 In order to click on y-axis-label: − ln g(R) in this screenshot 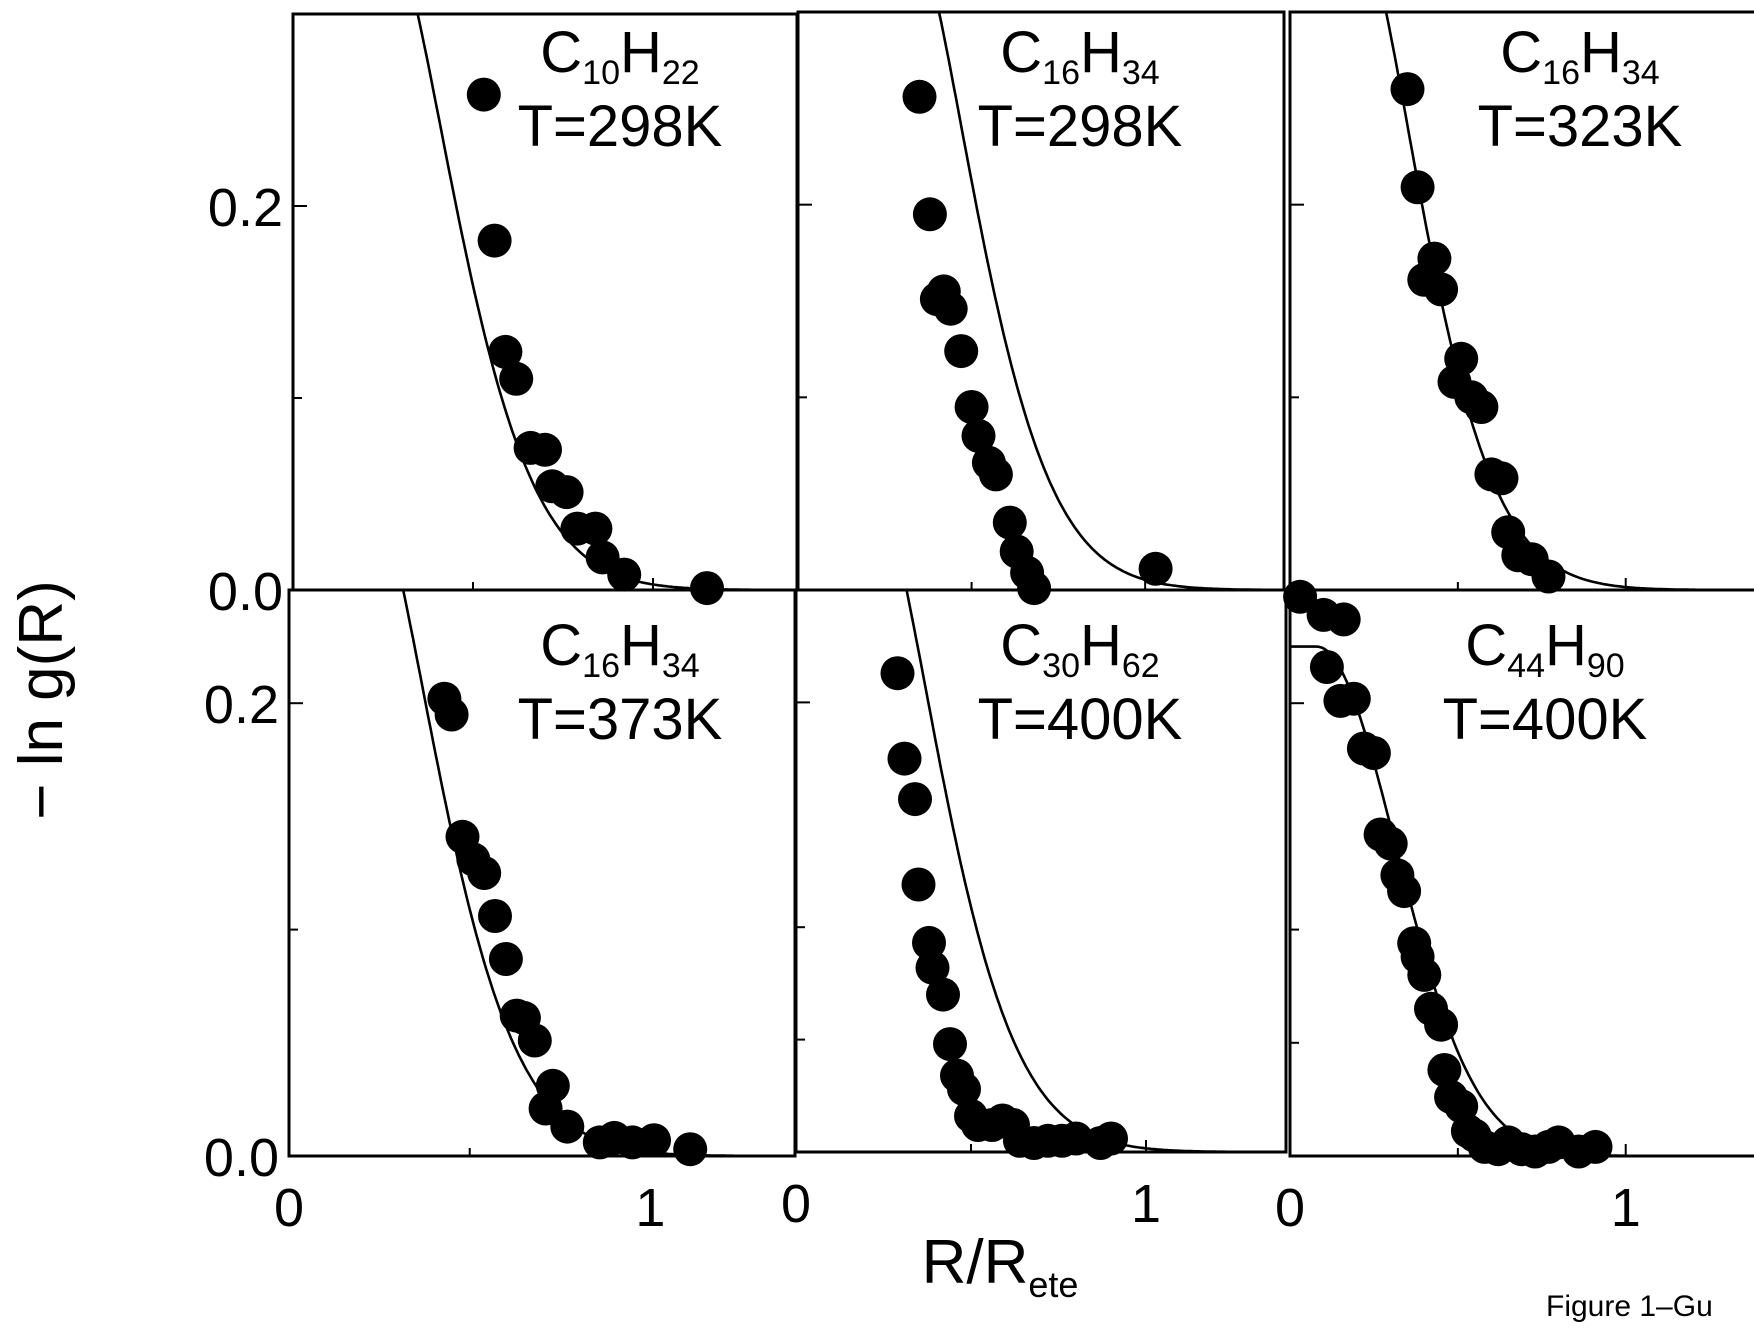, I will do `click(41, 699)`.